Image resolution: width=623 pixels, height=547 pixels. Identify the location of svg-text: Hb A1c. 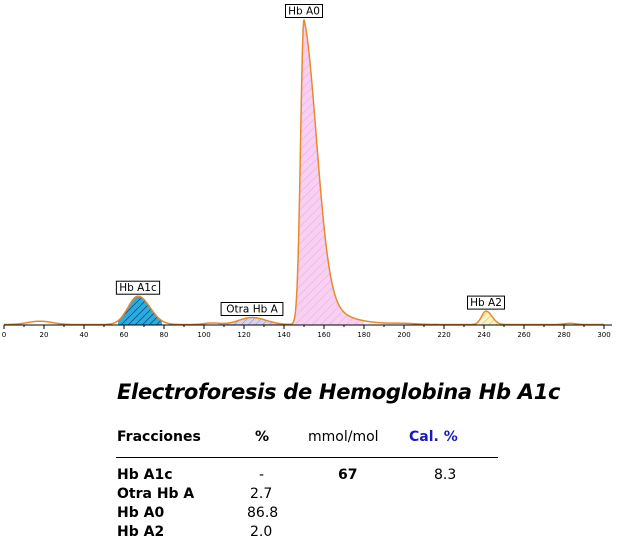
(138, 288).